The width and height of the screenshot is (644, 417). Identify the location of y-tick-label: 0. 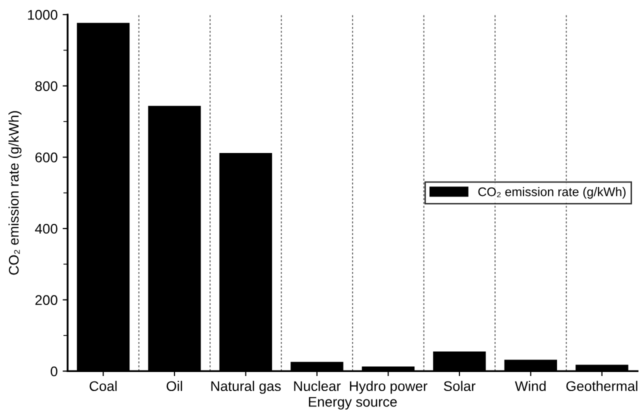
(54, 371).